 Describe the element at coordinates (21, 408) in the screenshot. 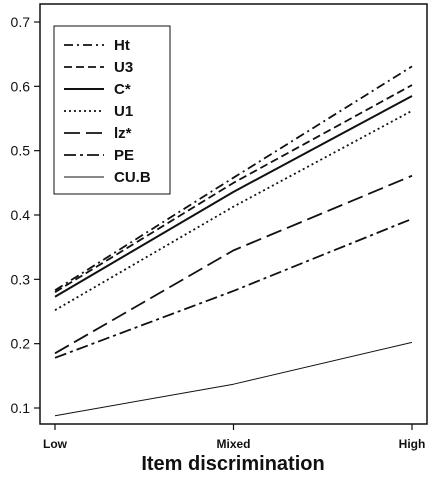

I see `y-tick-label: 0.1` at that location.